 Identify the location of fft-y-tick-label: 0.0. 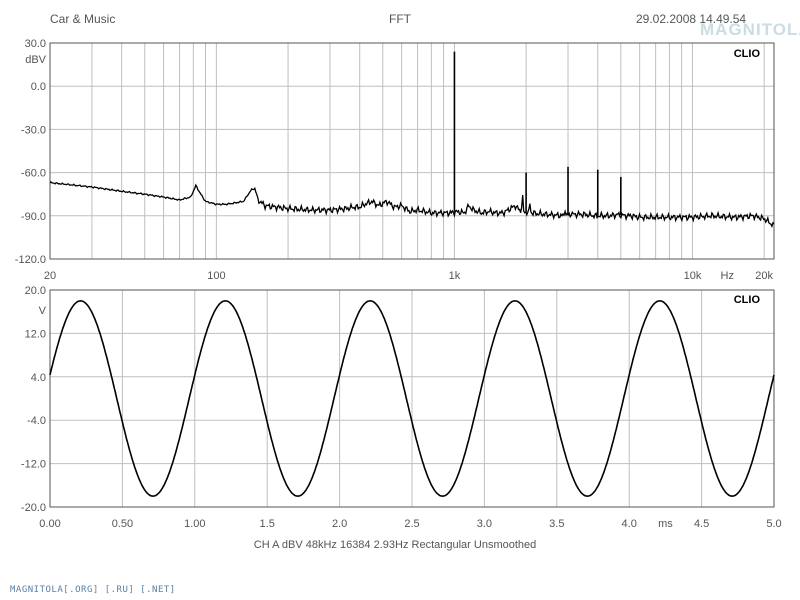
(38, 87).